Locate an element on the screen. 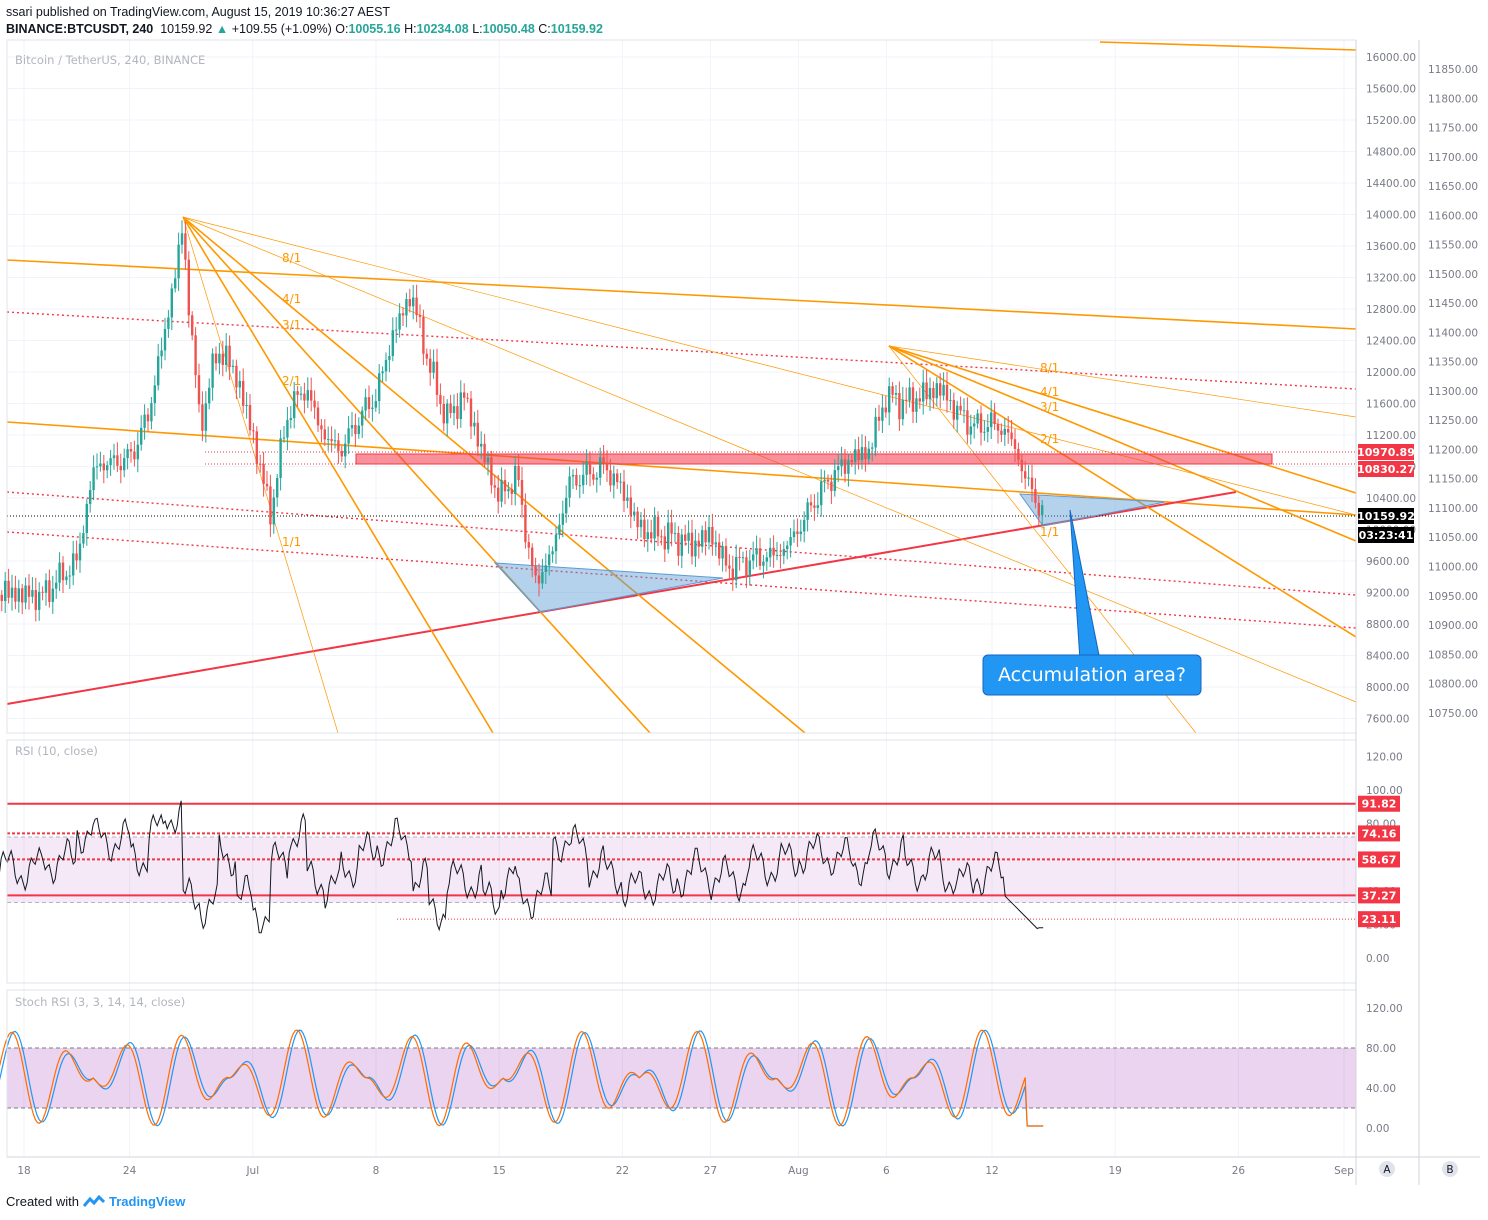 The height and width of the screenshot is (1220, 1488). y-tick-label-right: 11250.00 is located at coordinates (1453, 421).